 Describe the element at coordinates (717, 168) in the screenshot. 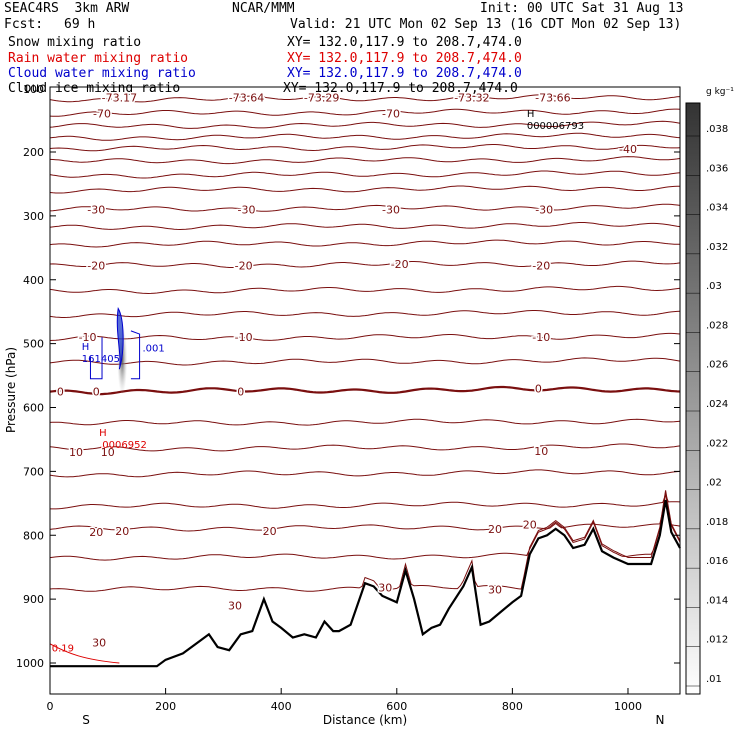

I see `colorbar-label: .036` at that location.